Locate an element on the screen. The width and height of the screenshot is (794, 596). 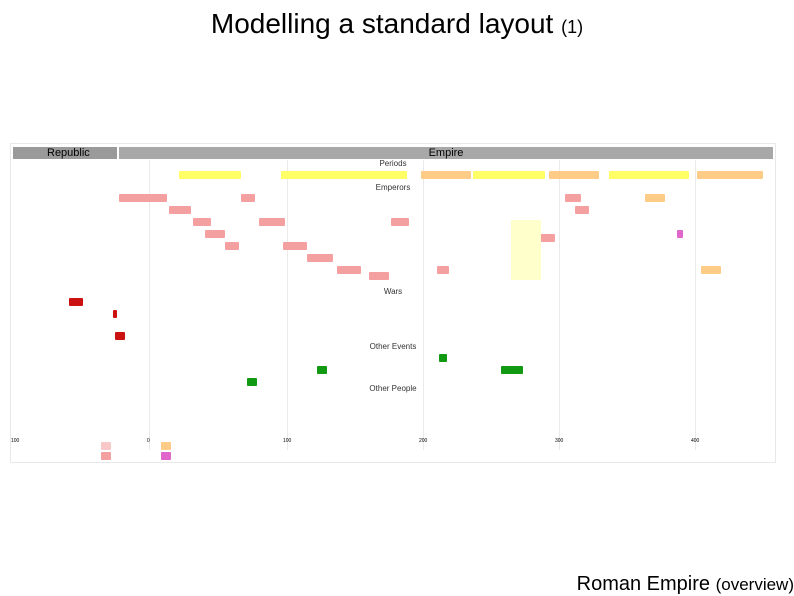
slide-title-suffix: (1) is located at coordinates (572, 27).